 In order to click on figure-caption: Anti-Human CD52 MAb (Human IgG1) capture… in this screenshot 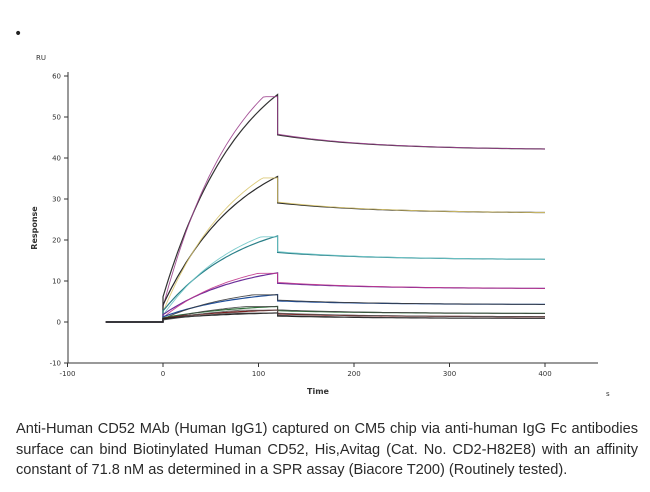, I will do `click(327, 449)`.